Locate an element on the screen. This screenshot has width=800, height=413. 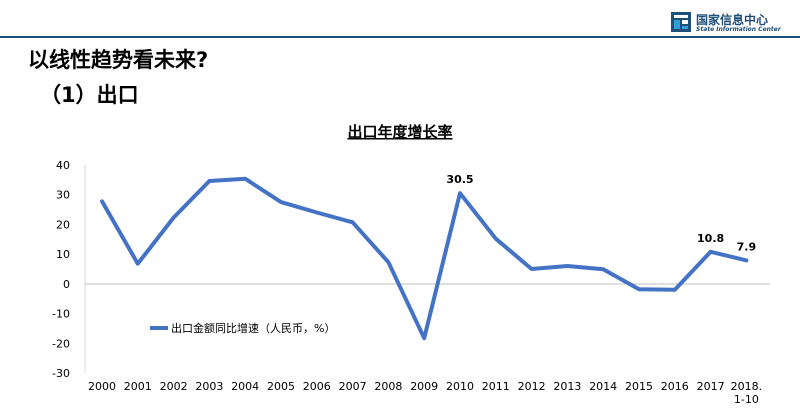
chart-x-tick-label: 2009 is located at coordinates (424, 386).